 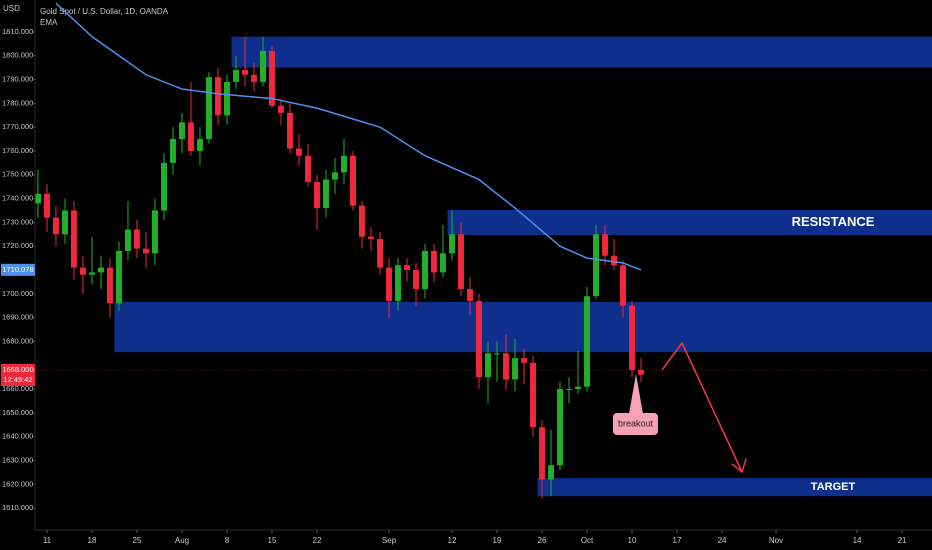 I want to click on y-tick-label: 1770.000, so click(x=17, y=126).